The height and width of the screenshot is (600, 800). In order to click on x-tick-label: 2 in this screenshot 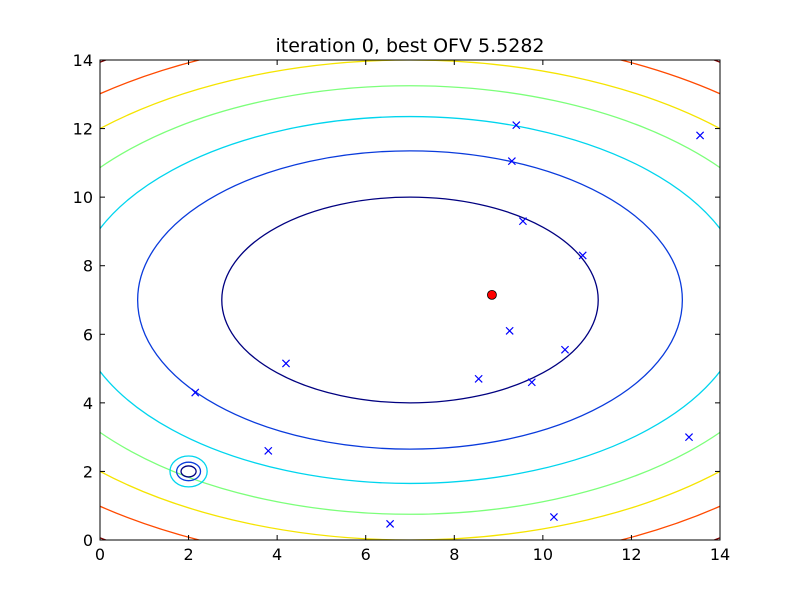, I will do `click(188, 554)`.